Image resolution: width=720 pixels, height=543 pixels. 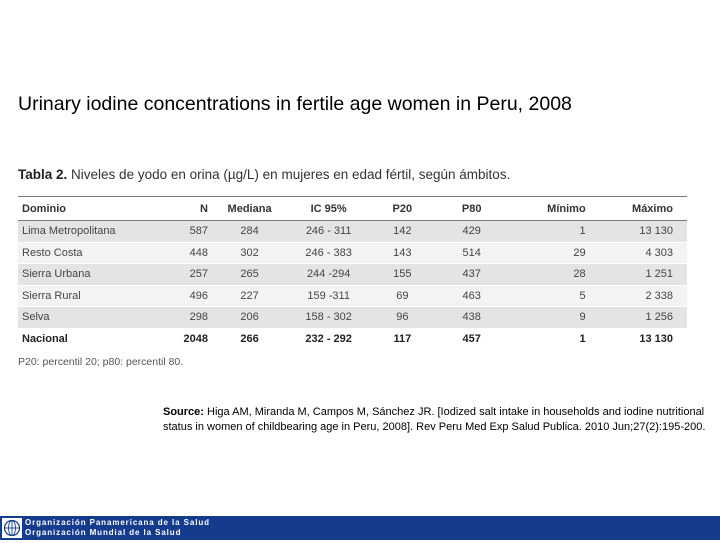 I want to click on table-cell: 496, so click(x=186, y=296).